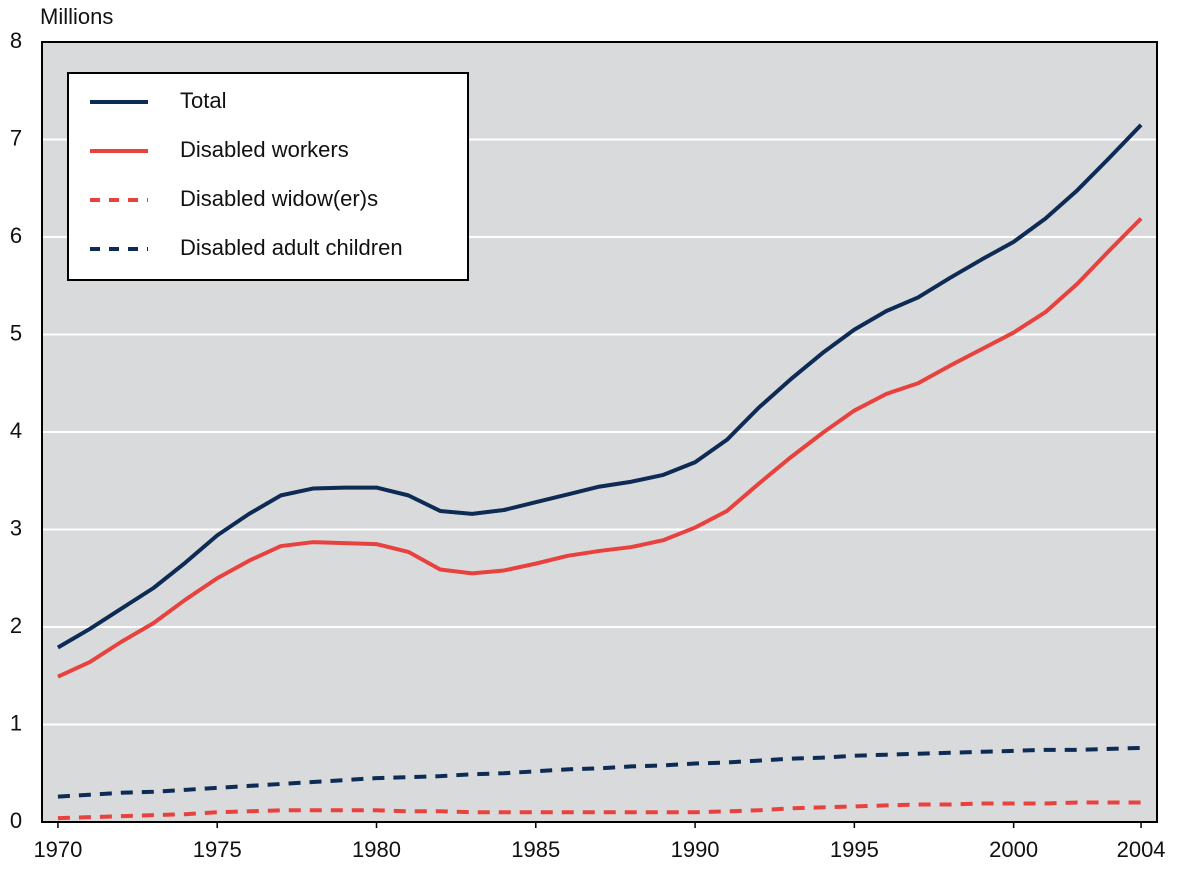 The width and height of the screenshot is (1177, 879). What do you see at coordinates (279, 198) in the screenshot?
I see `legend-label: Disabled widow(er)s` at bounding box center [279, 198].